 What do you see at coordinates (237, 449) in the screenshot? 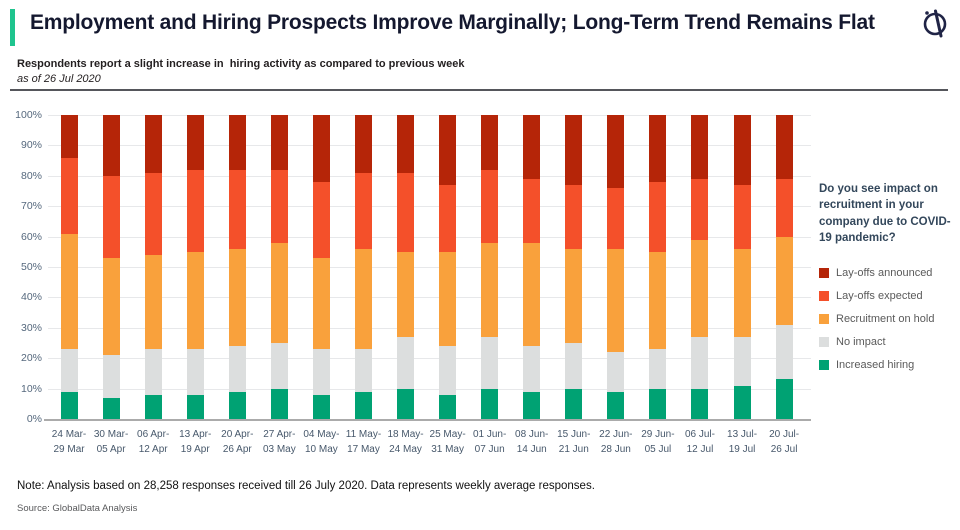
I see `x-tick-line2: 26 Apr` at bounding box center [237, 449].